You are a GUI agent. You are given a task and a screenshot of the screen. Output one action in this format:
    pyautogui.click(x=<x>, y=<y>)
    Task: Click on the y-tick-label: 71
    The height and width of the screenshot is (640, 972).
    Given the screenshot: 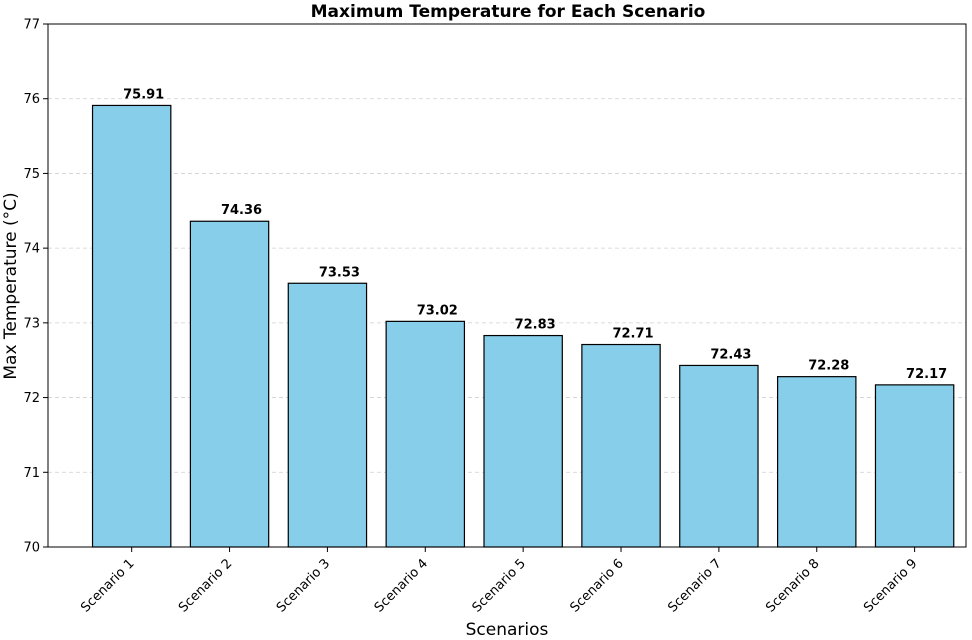 What is the action you would take?
    pyautogui.click(x=31, y=473)
    